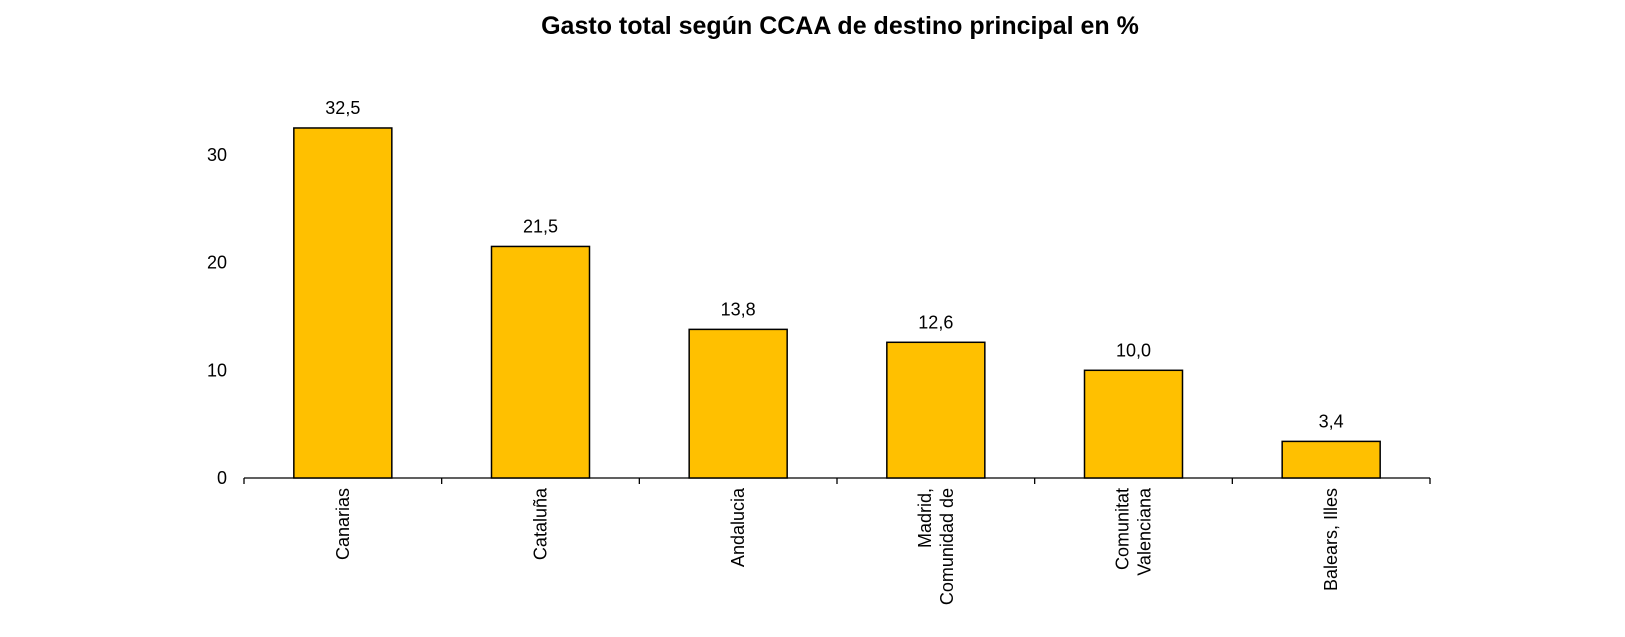 Image resolution: width=1625 pixels, height=637 pixels. Describe the element at coordinates (217, 155) in the screenshot. I see `y-tick-label: 30` at that location.